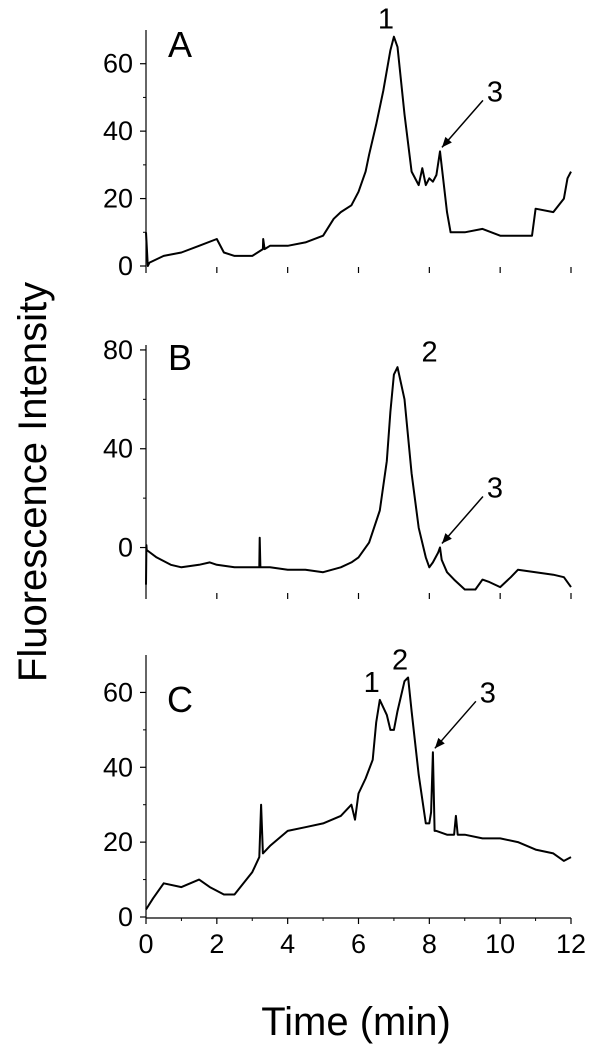  I want to click on x-tick-label: 8, so click(429, 944).